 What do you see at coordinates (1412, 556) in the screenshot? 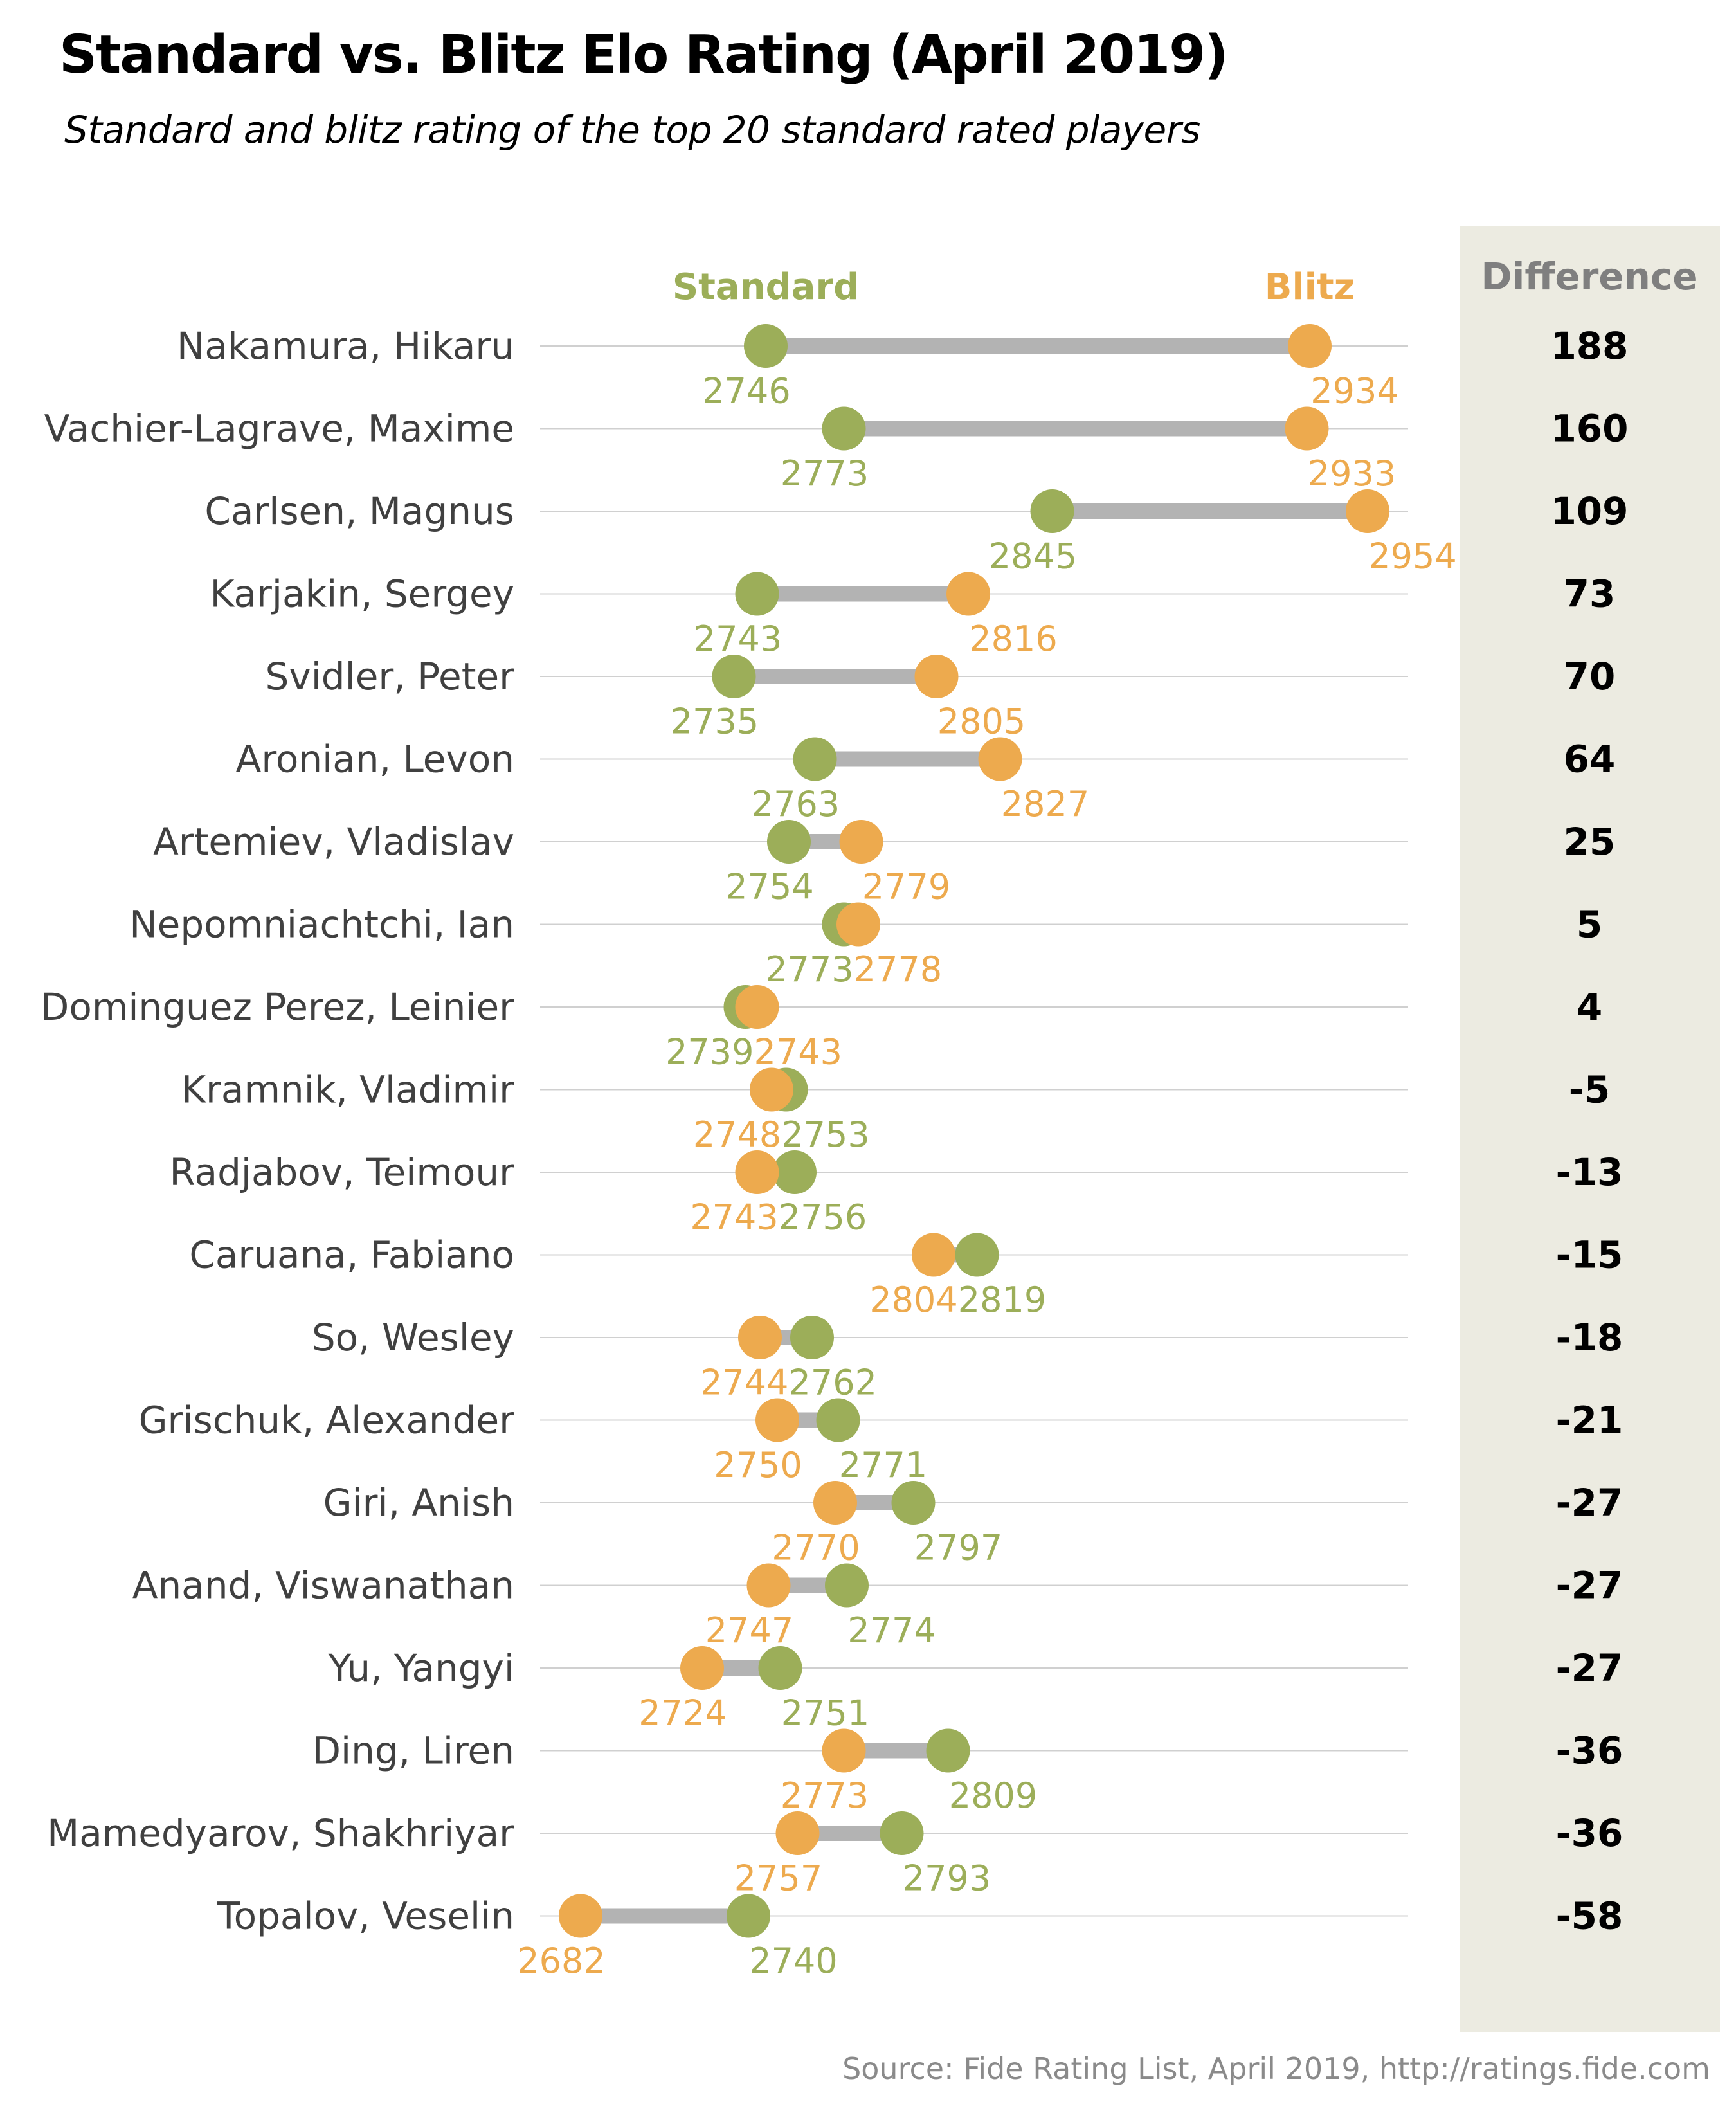
I see `blitz-value-label: 2954` at bounding box center [1412, 556].